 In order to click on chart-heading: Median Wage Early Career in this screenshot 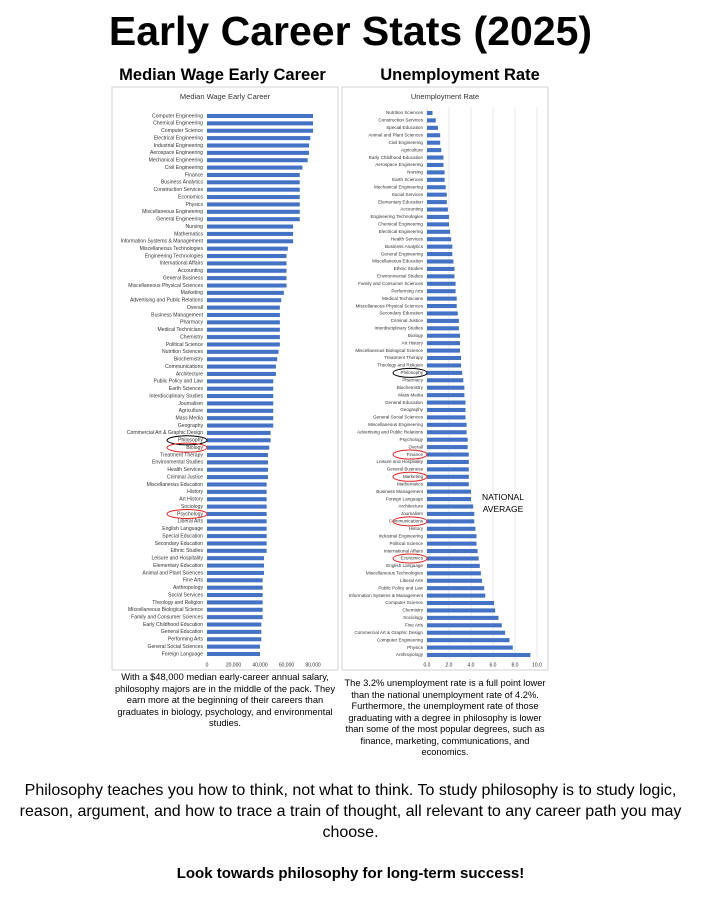, I will do `click(222, 75)`.